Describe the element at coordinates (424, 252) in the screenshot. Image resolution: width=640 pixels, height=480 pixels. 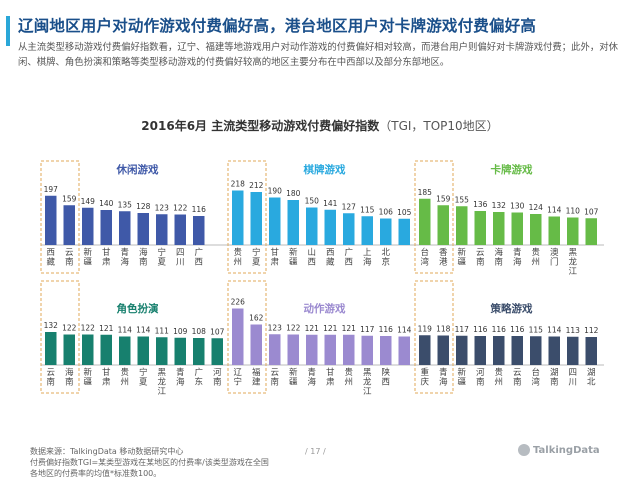
I see `category-char: 台` at that location.